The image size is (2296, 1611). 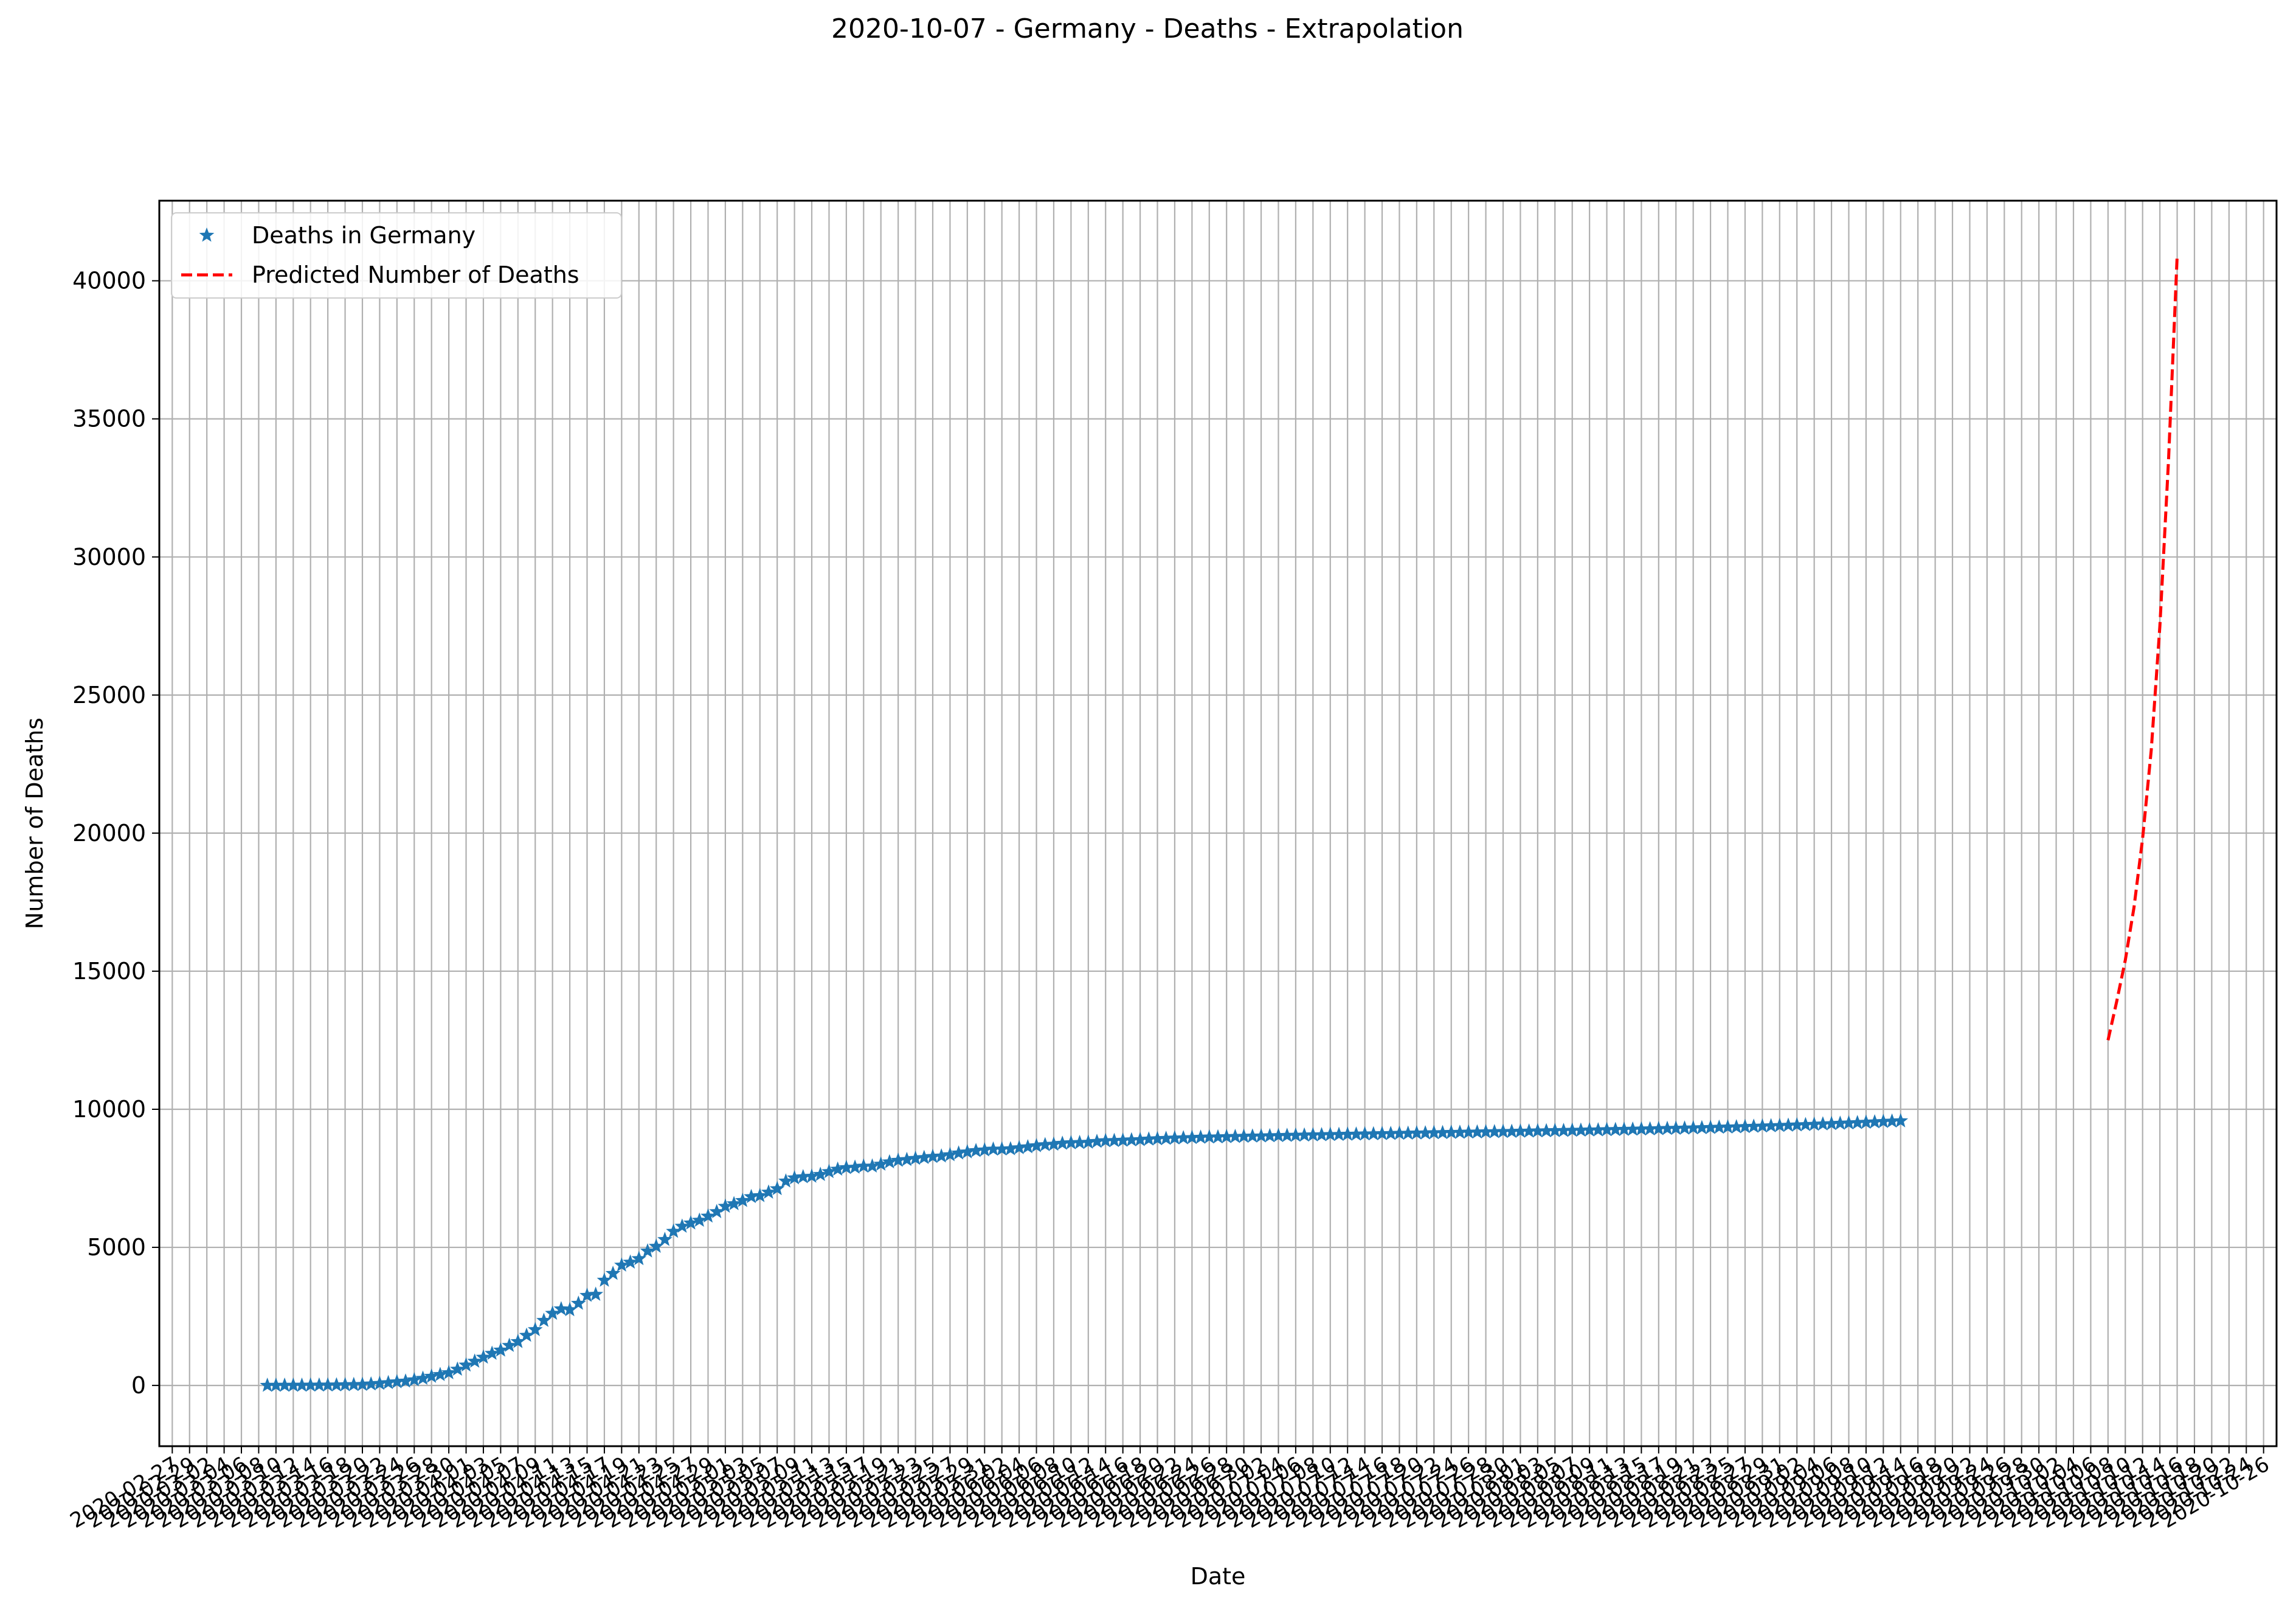 I want to click on y-tick-label: 30000, so click(x=109, y=557).